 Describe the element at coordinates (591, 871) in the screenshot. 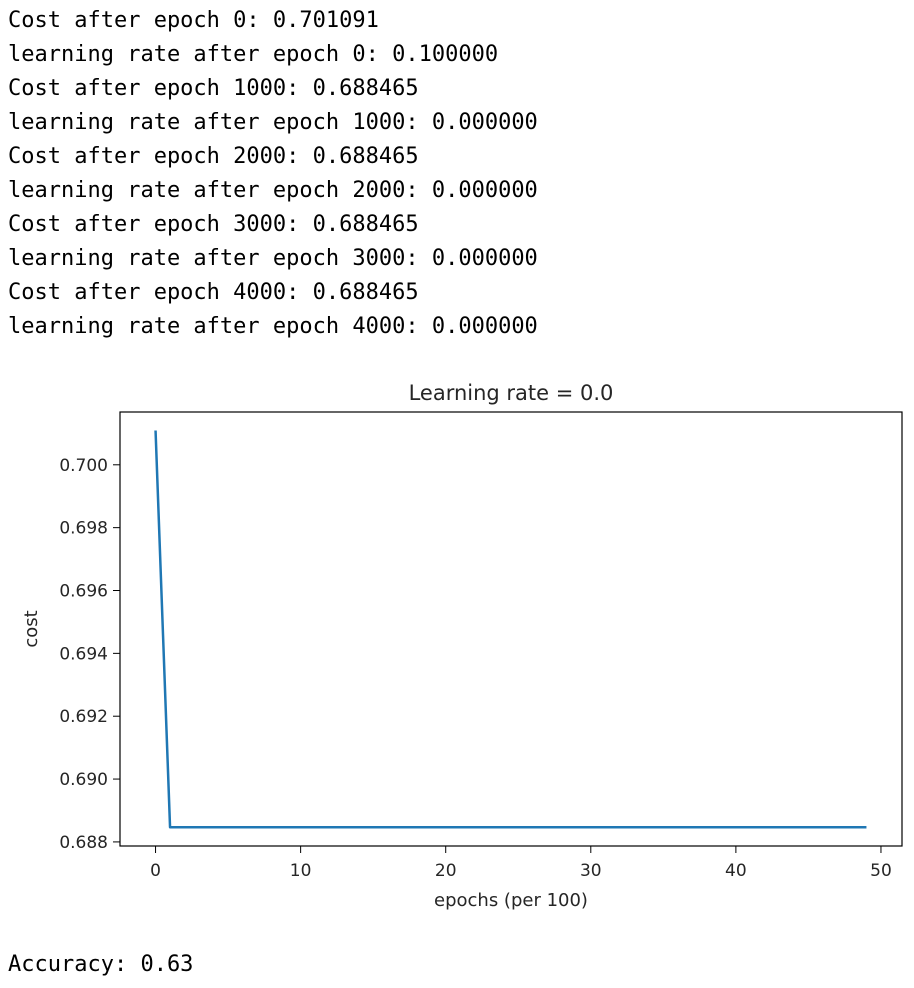

I see `x-tick-label: 30` at that location.